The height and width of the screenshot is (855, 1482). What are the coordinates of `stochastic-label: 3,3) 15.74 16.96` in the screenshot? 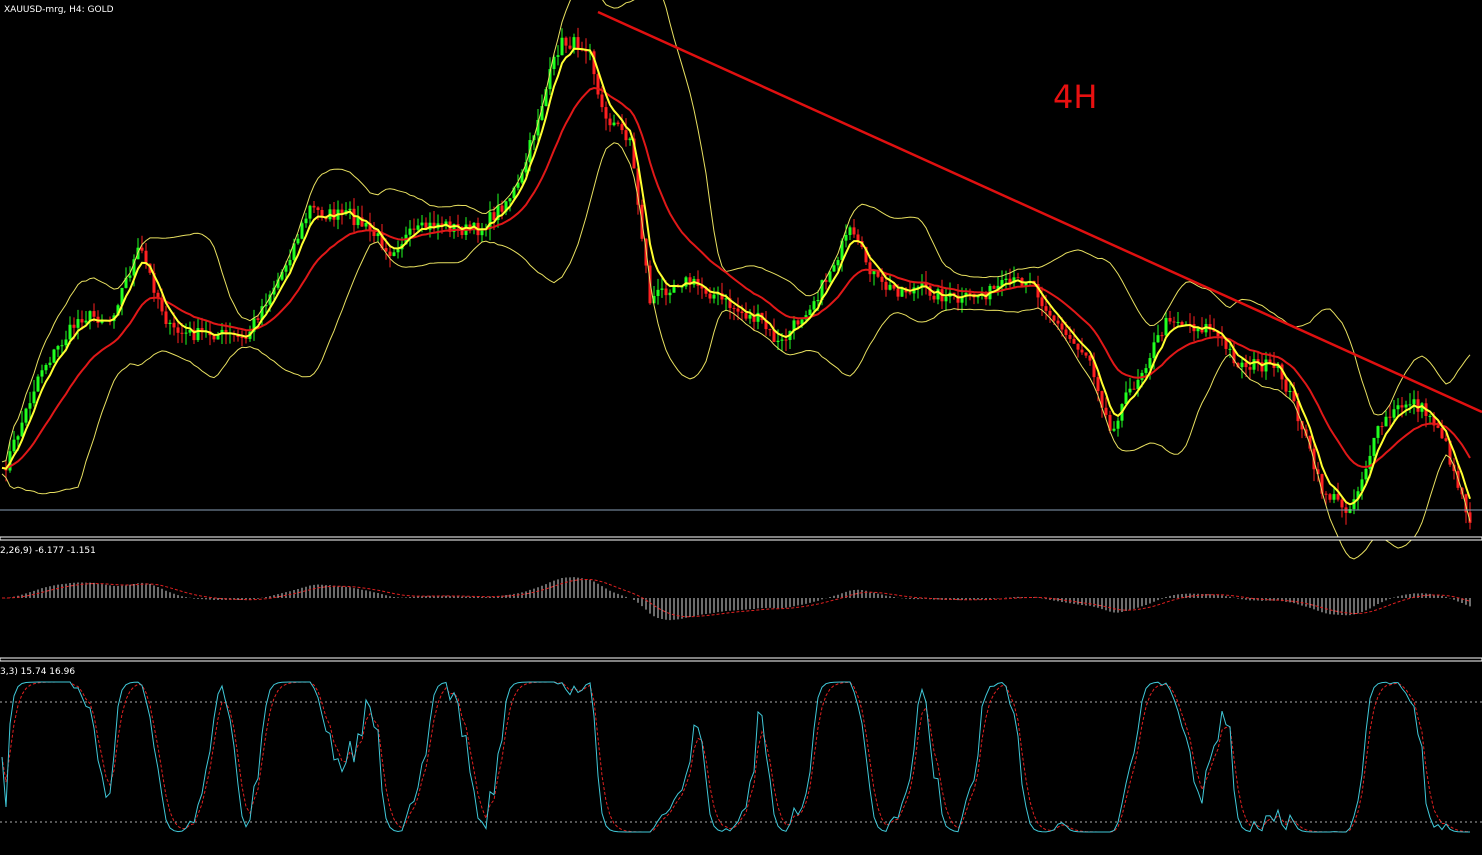 It's located at (37, 672).